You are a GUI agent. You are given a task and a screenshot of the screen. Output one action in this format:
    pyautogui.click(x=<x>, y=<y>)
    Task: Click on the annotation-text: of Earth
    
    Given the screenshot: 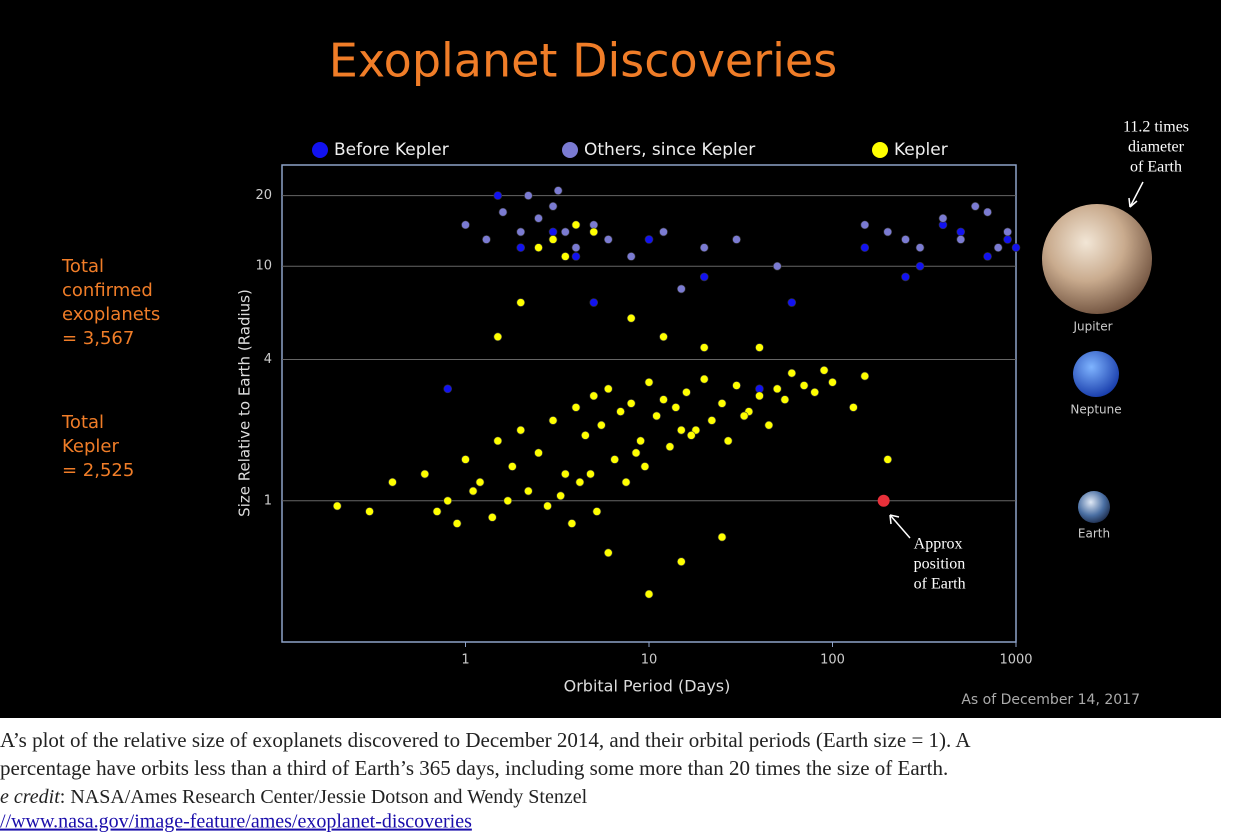 What is the action you would take?
    pyautogui.click(x=940, y=583)
    